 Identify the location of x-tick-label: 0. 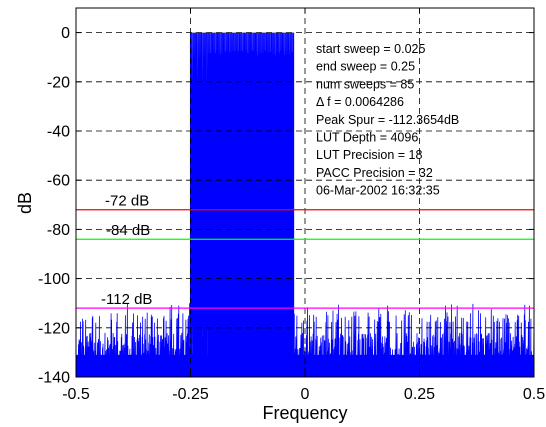
(305, 394).